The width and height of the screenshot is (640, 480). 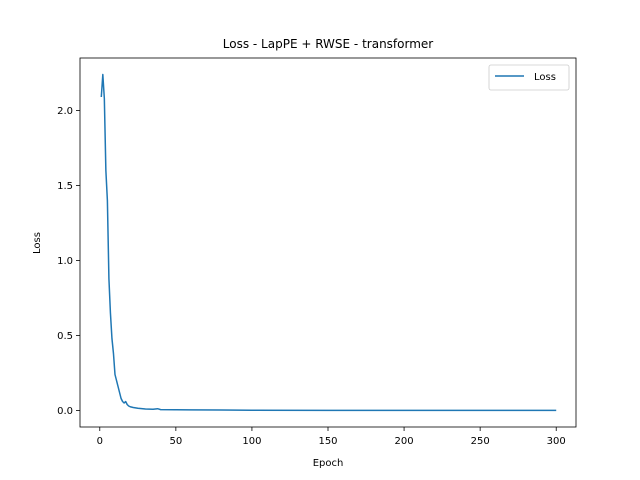 I want to click on x-tick-label: 100, so click(x=251, y=441).